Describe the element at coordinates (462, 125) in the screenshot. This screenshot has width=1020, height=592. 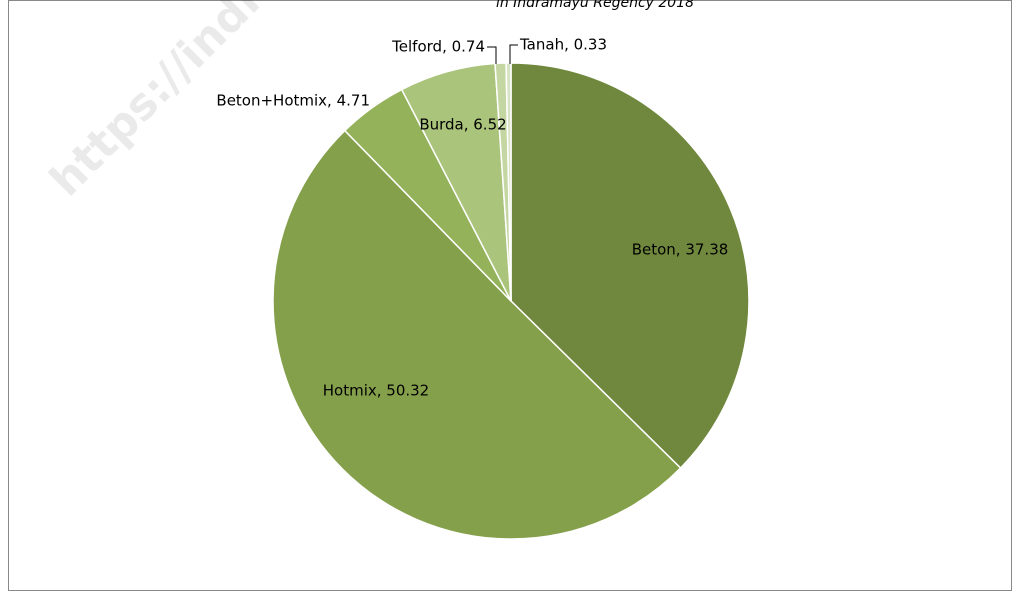
I see `data-label: Burda, 6.52` at that location.